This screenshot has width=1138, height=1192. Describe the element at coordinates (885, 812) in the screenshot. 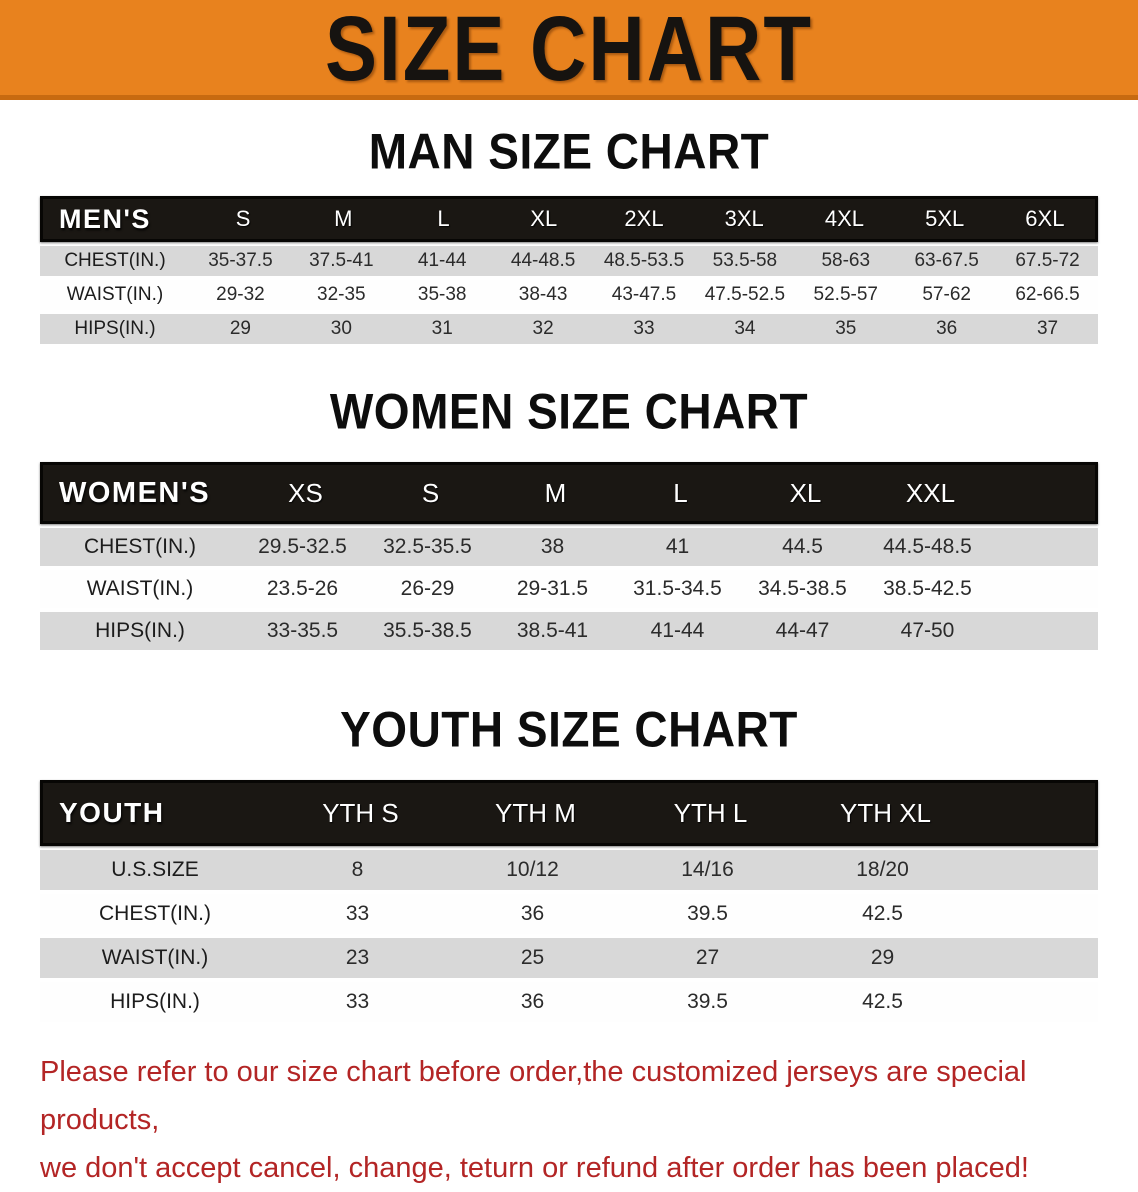

I see `size-column-header: YTH XL` at that location.